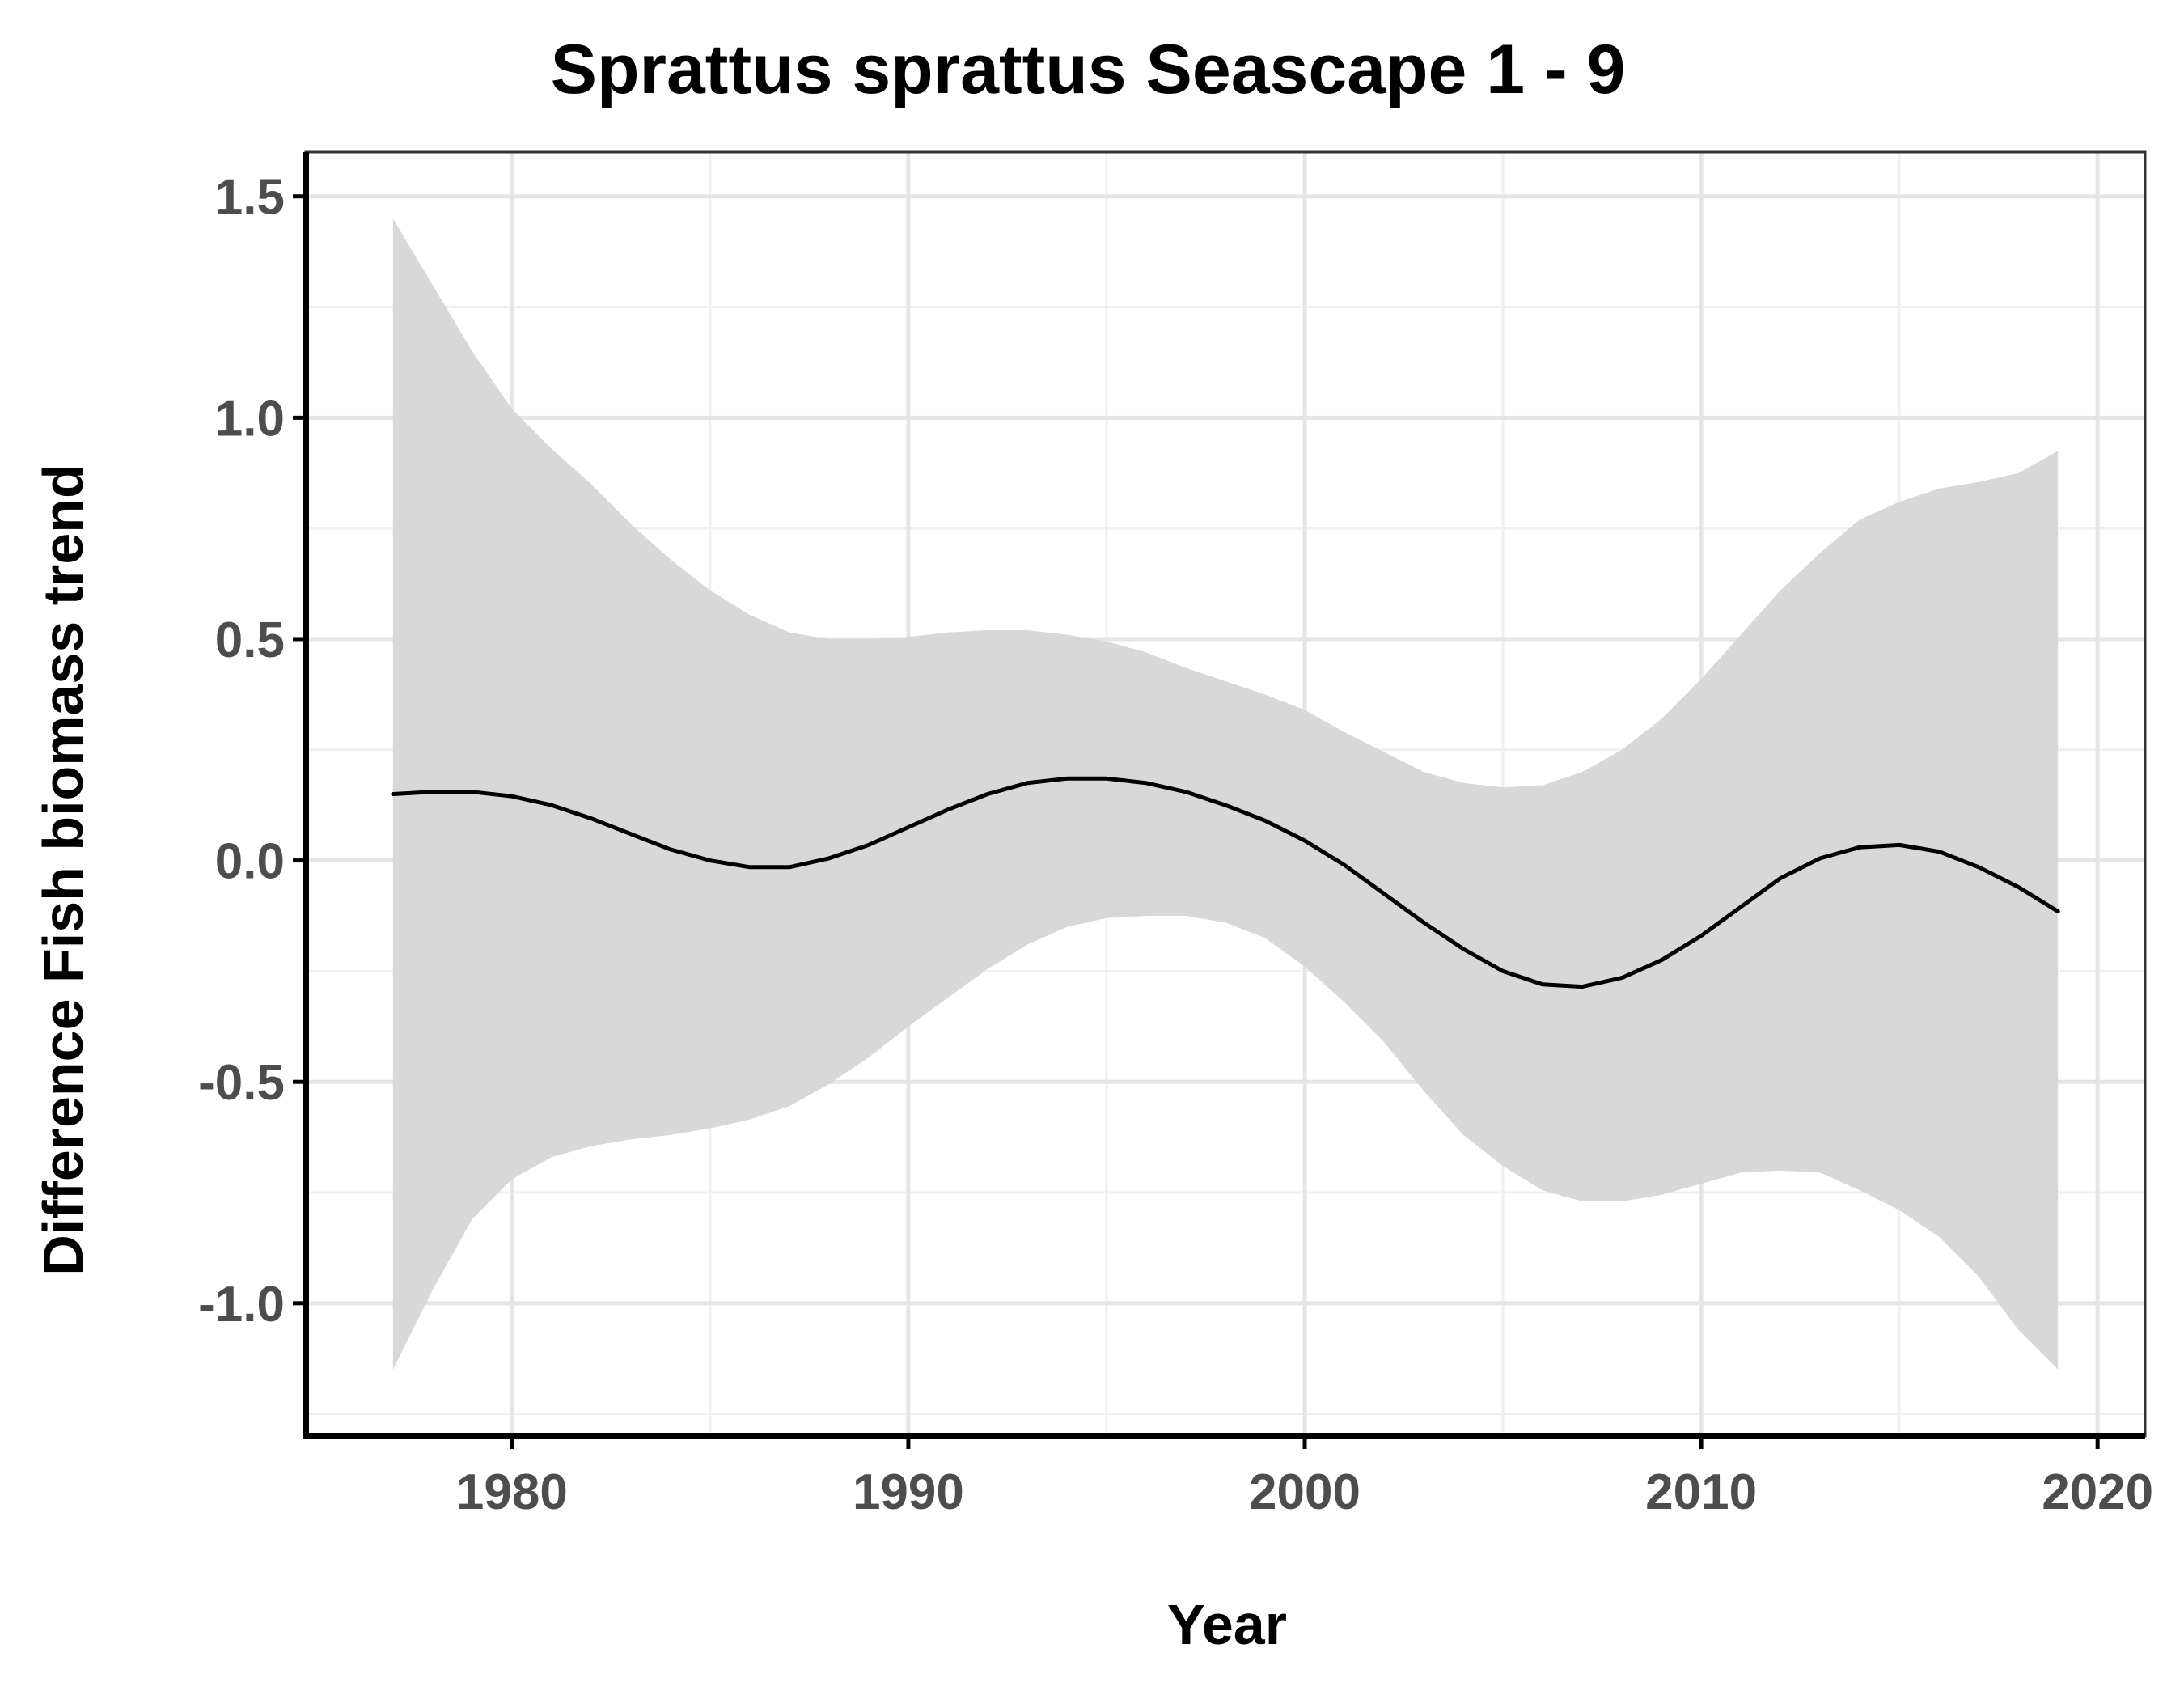 The height and width of the screenshot is (1699, 2184). What do you see at coordinates (250, 419) in the screenshot?
I see `y-tick-label: 1.0` at bounding box center [250, 419].